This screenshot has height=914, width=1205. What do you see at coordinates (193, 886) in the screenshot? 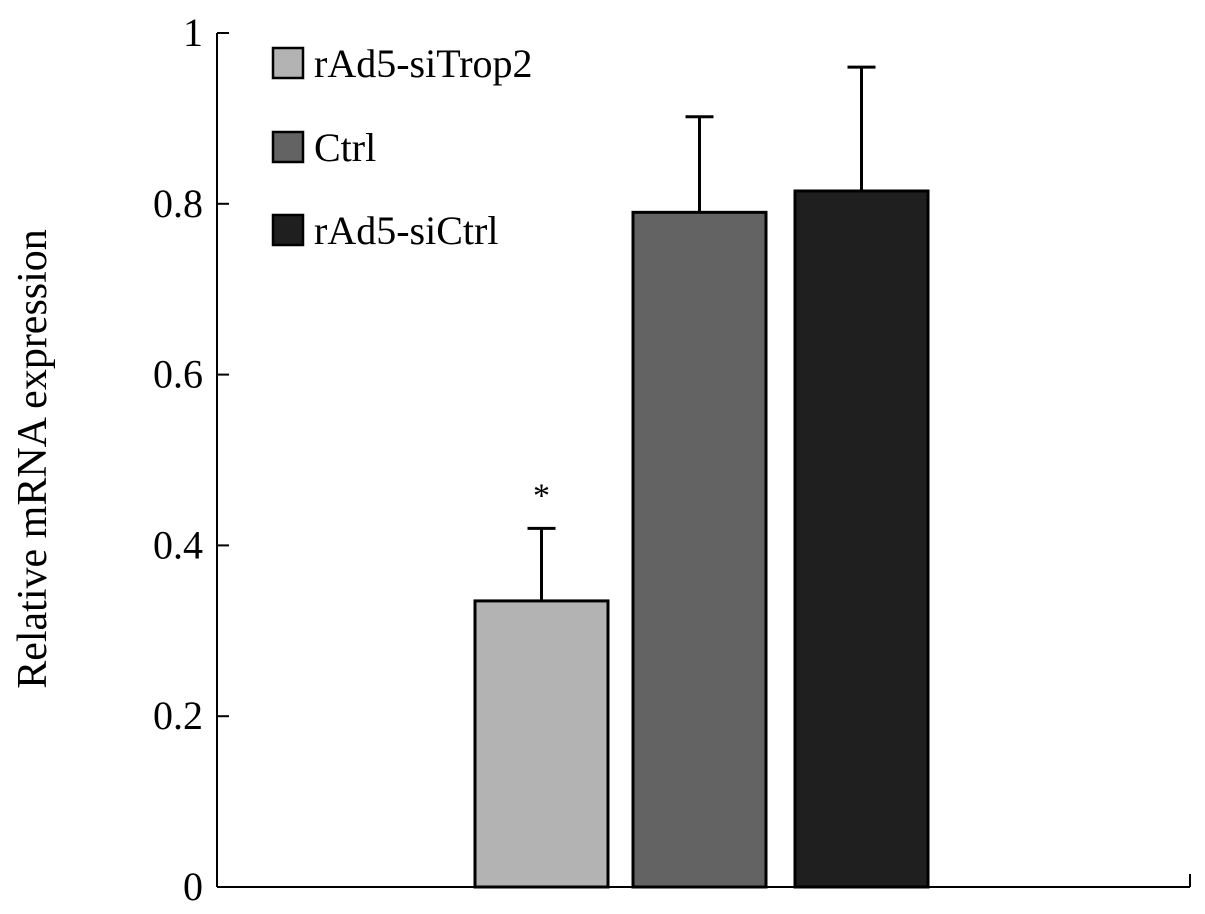
I see `y-tick-label: 0` at bounding box center [193, 886].